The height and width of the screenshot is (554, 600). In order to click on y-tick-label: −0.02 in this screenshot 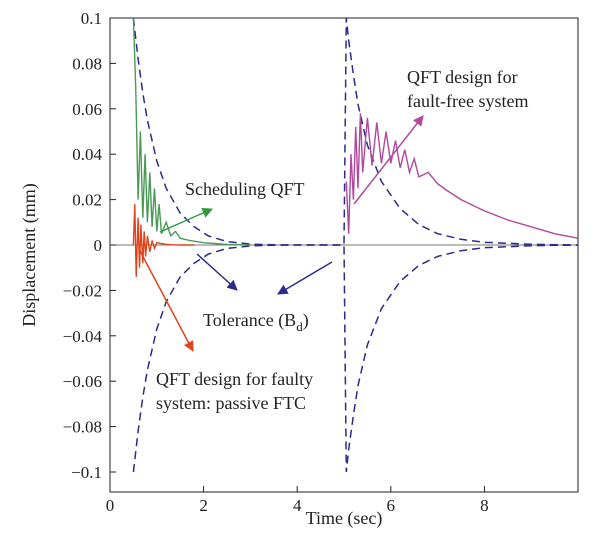, I will do `click(82, 290)`.